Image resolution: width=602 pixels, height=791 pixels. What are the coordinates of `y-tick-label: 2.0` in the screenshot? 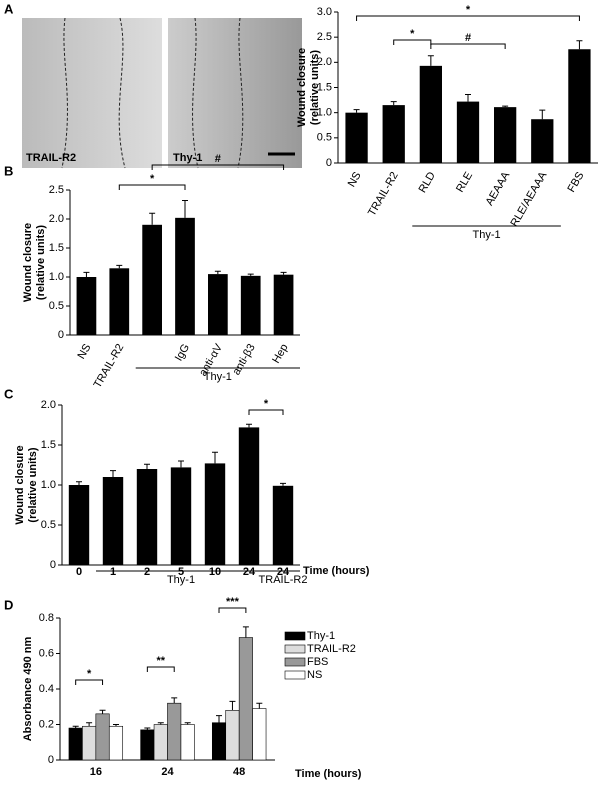 It's located at (324, 62).